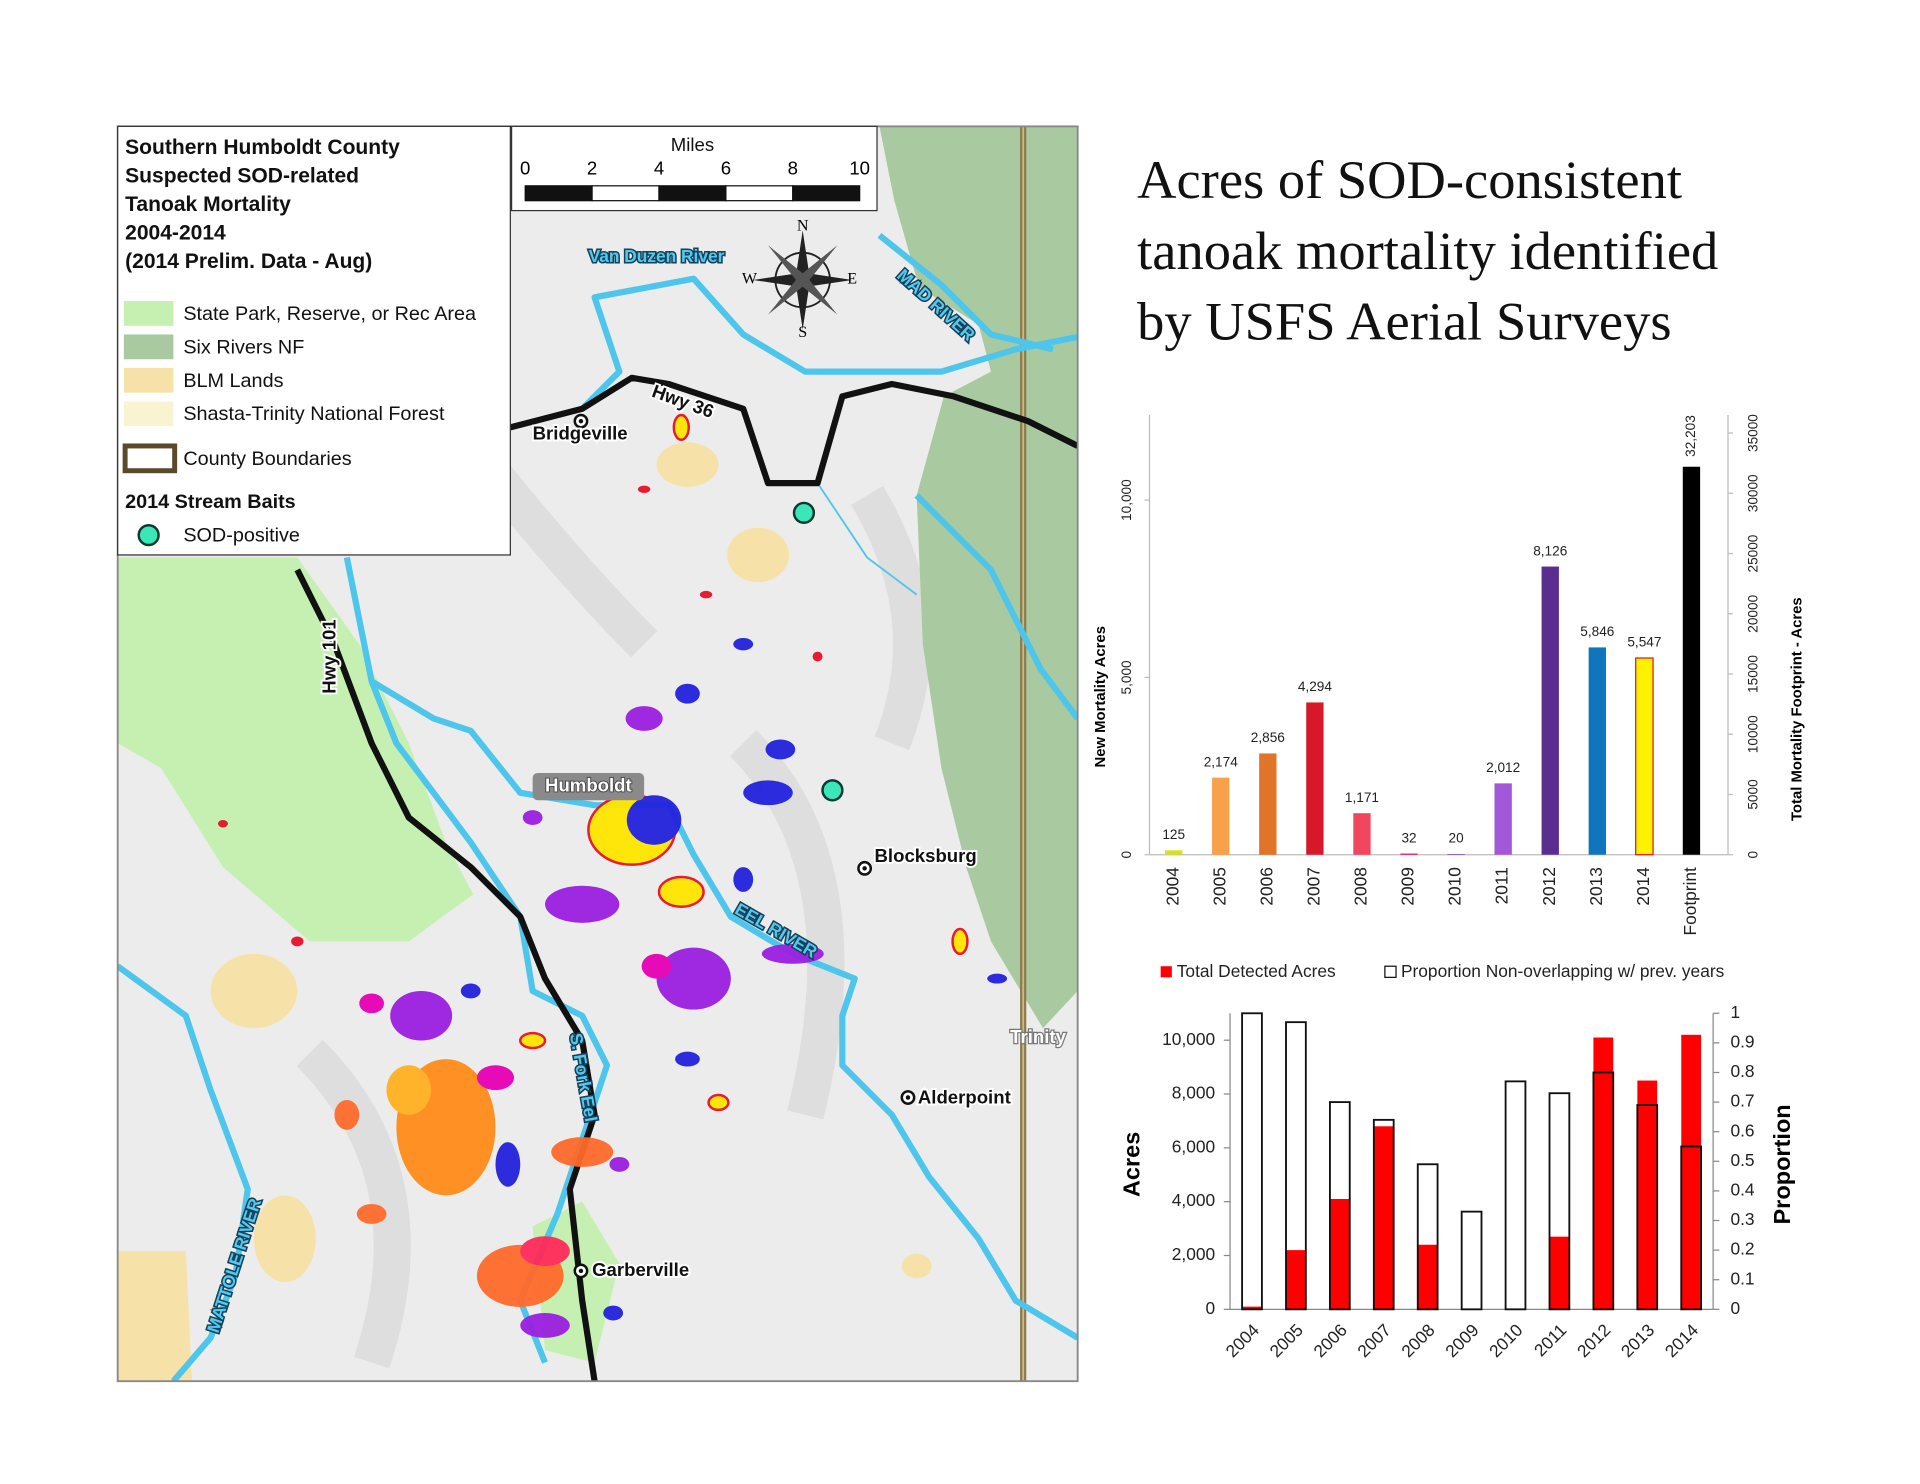 This screenshot has width=1920, height=1484. What do you see at coordinates (1373, 1340) in the screenshot?
I see `x-tick-label: 2007` at bounding box center [1373, 1340].